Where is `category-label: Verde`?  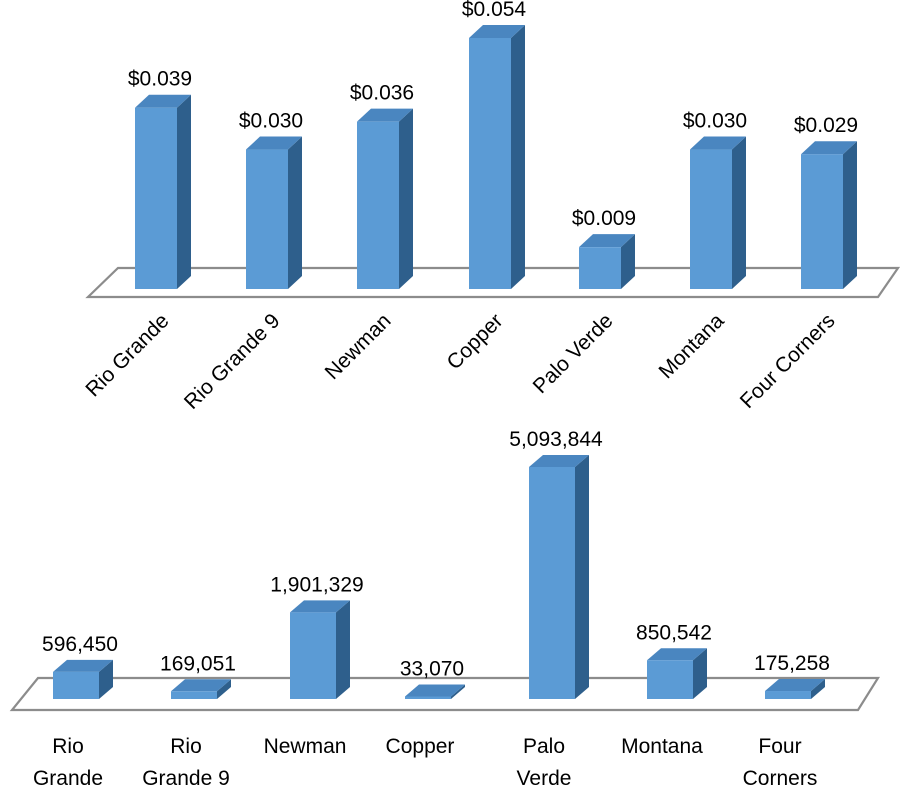 category-label: Verde is located at coordinates (544, 778).